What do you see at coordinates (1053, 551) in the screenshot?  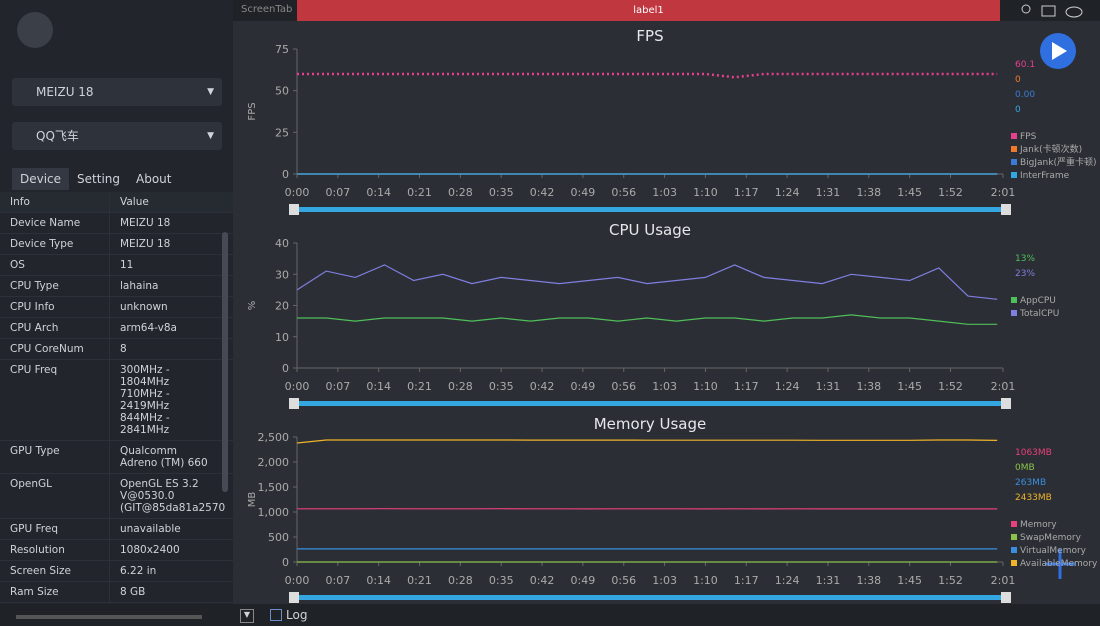 I see `legend-label: VirtualMemory` at bounding box center [1053, 551].